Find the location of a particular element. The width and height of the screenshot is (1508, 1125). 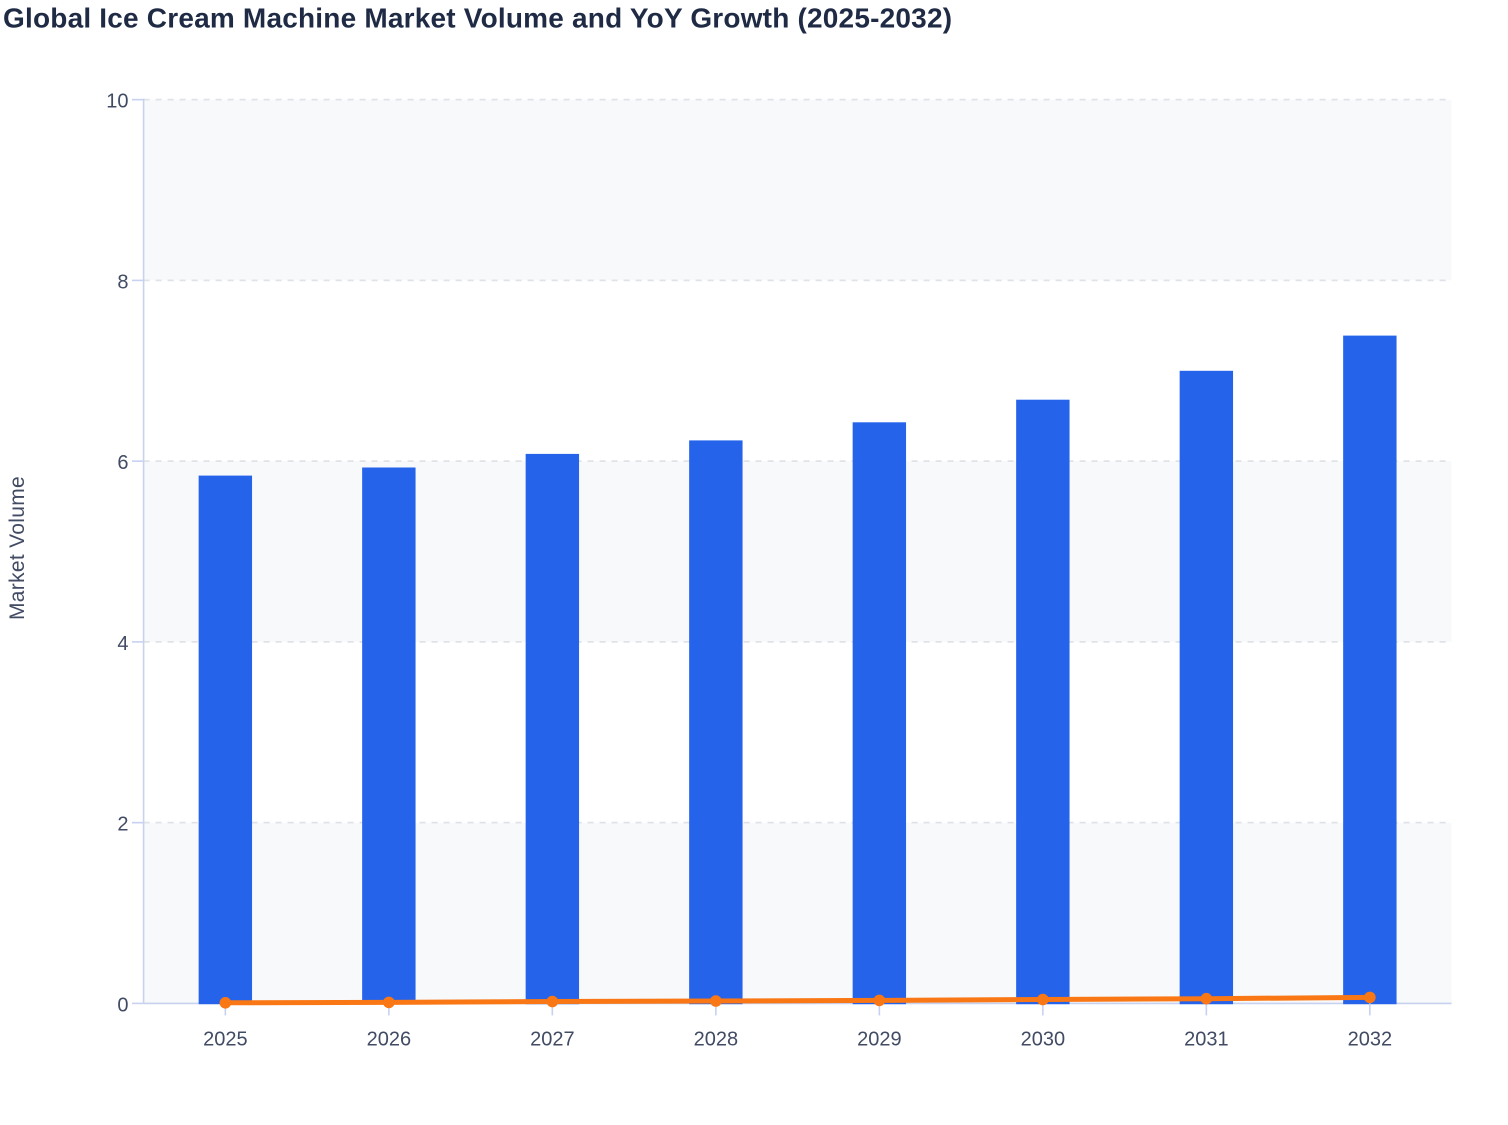

svg-text: 8 is located at coordinates (122, 282).